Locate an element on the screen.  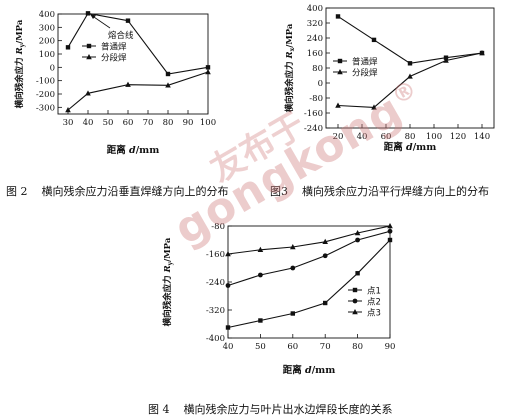
fig3-x-tick-label: 60 is located at coordinates (386, 137).